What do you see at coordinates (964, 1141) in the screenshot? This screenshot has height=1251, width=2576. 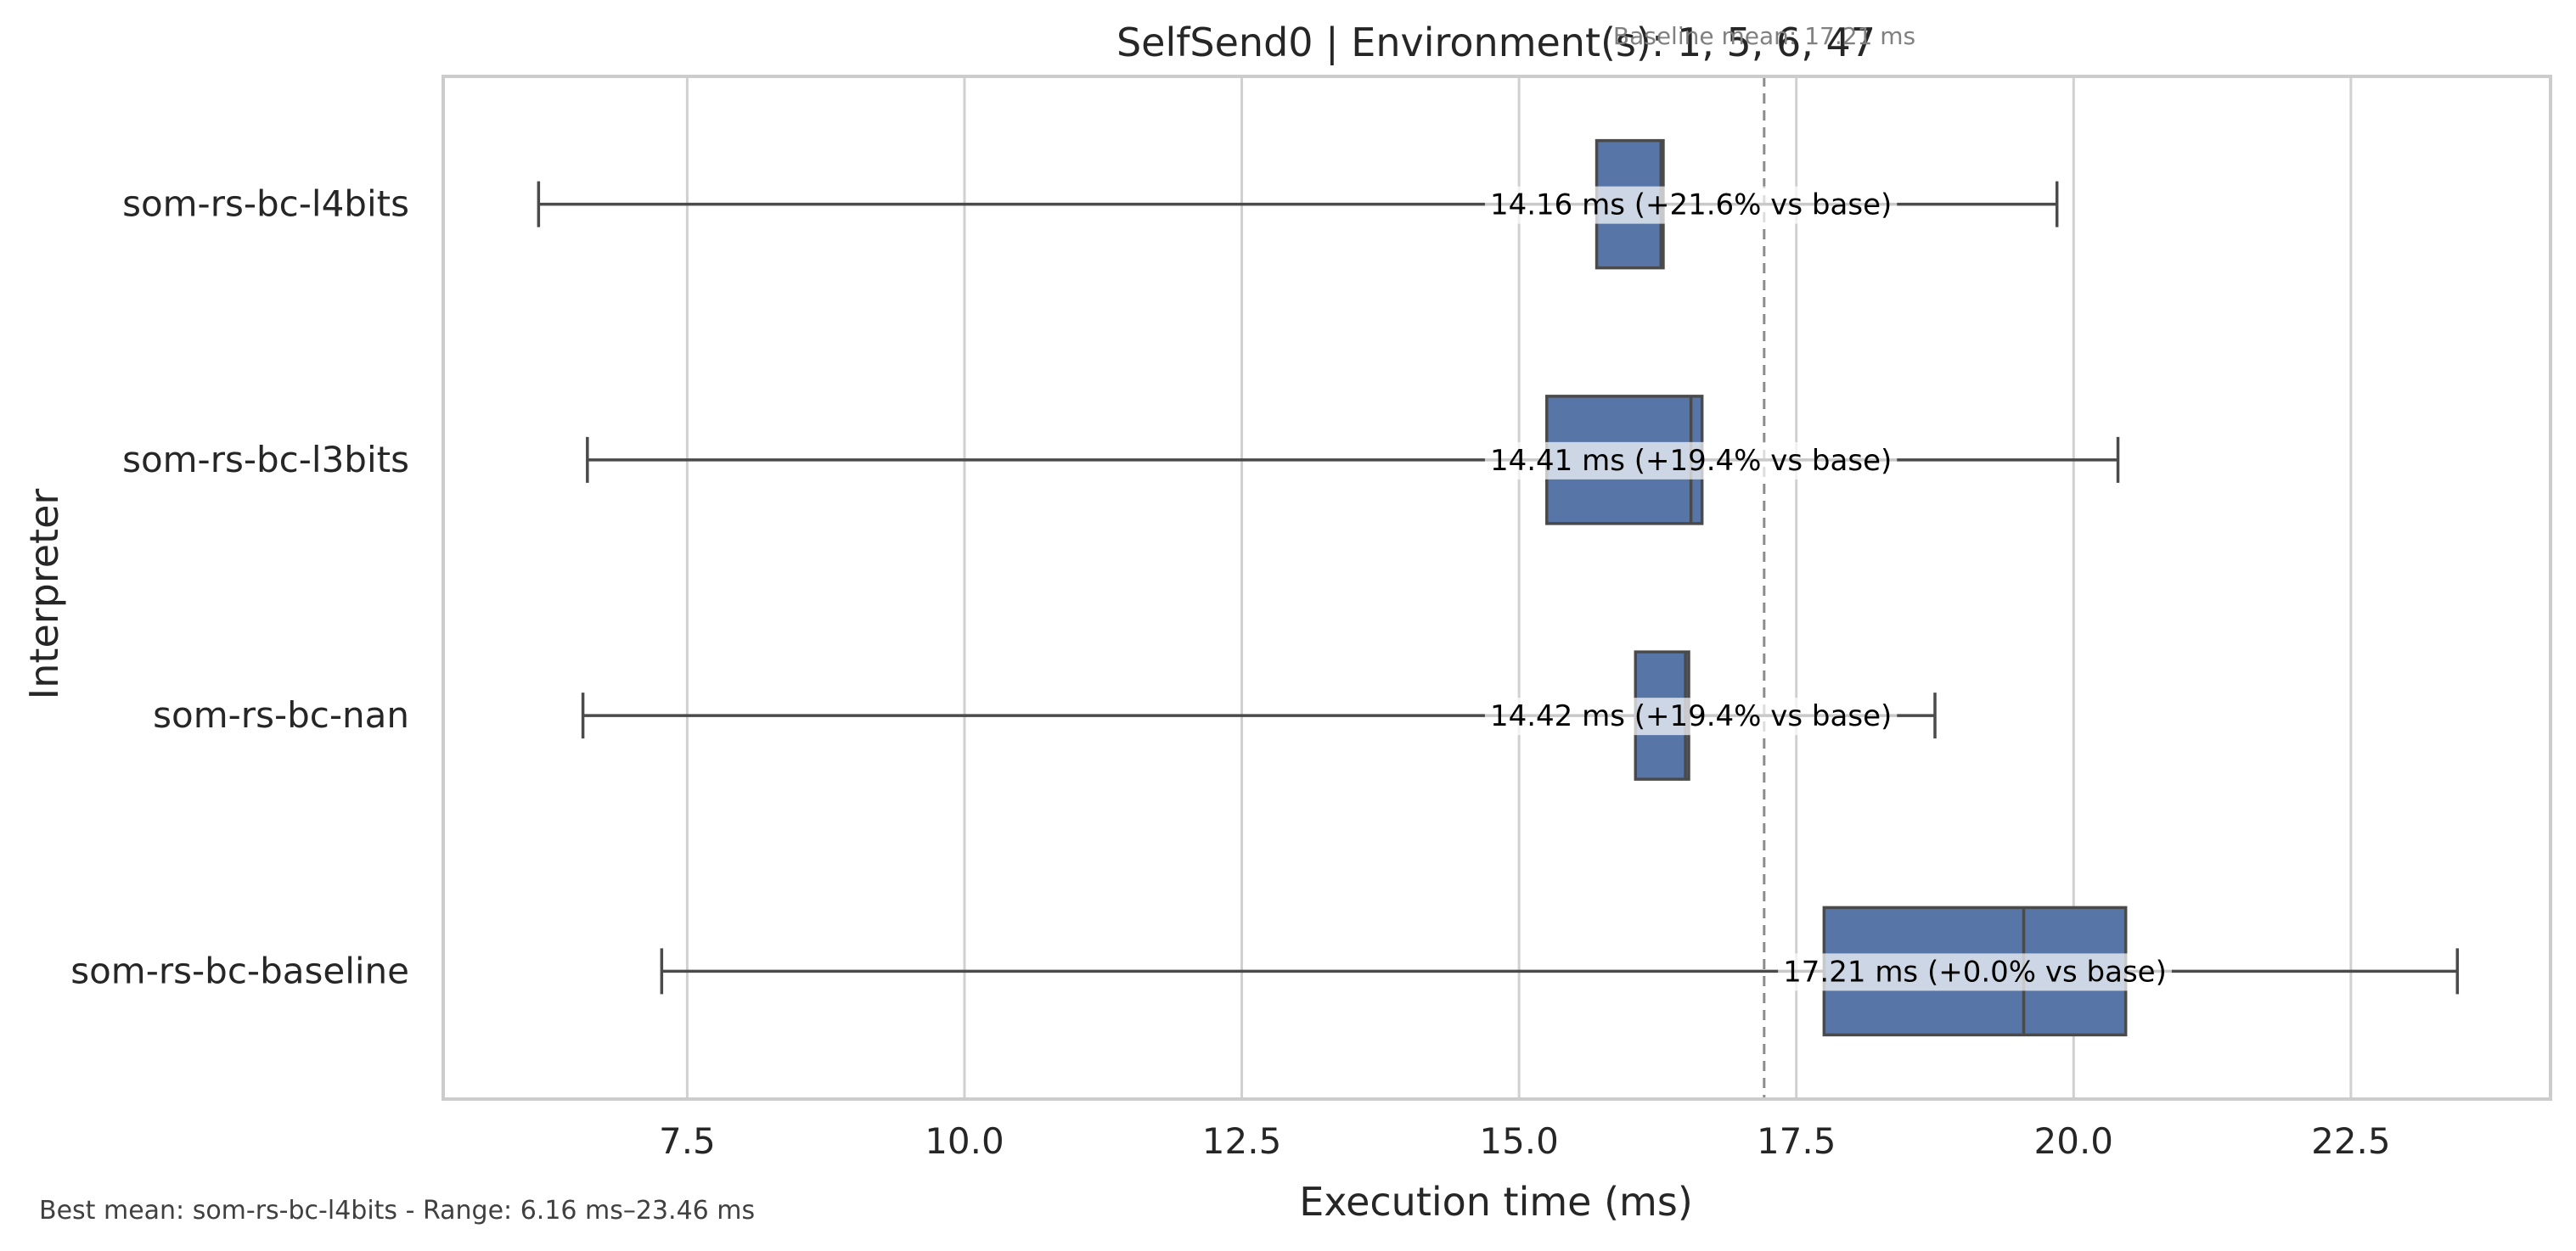 I see `x-tick-label: 10.0` at bounding box center [964, 1141].